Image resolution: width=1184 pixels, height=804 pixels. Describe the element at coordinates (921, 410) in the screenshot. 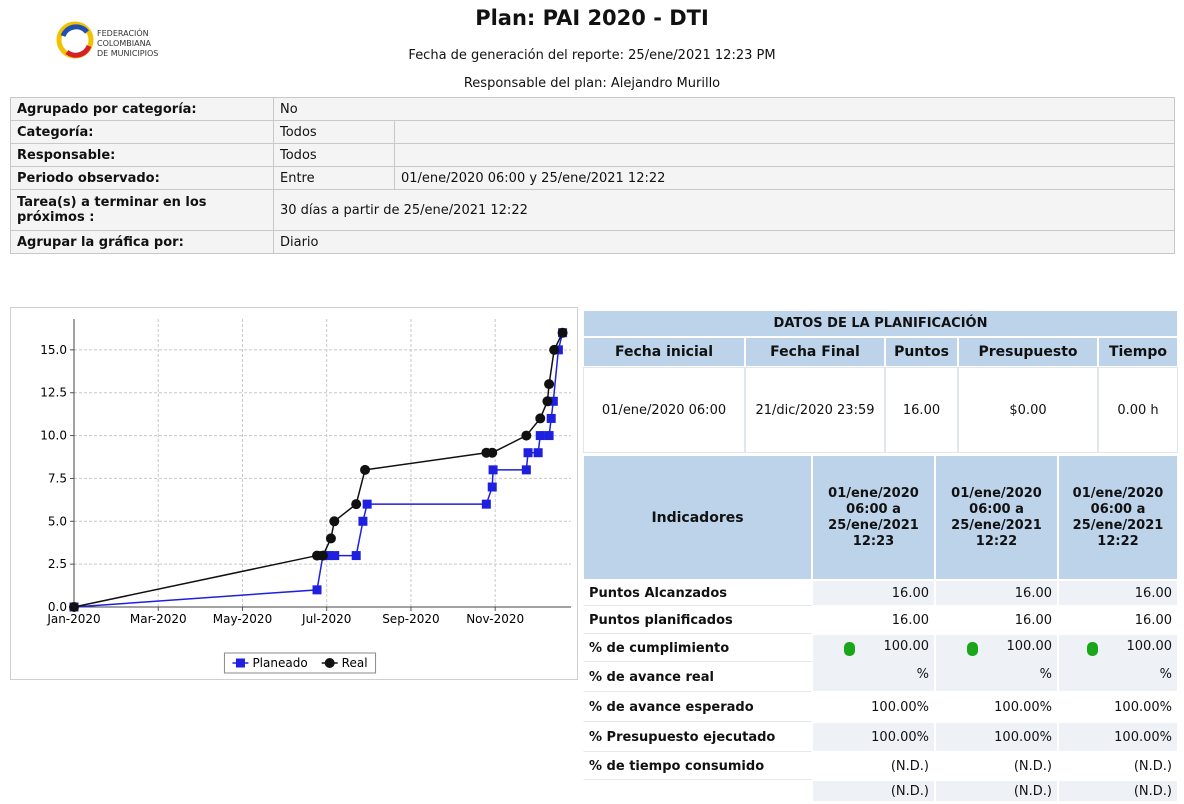

I see `column-value: 16.00` at that location.